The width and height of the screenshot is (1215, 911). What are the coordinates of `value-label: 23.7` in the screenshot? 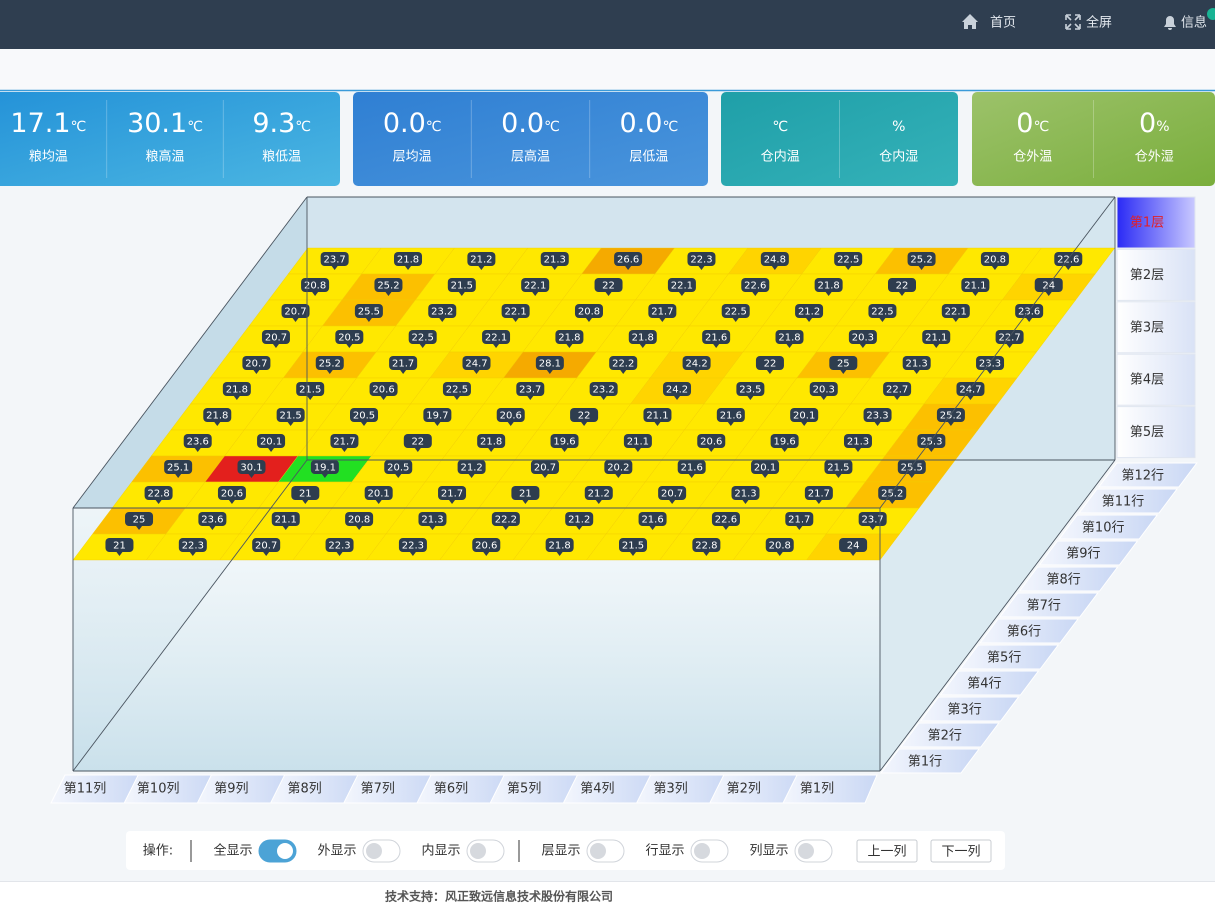 It's located at (335, 260).